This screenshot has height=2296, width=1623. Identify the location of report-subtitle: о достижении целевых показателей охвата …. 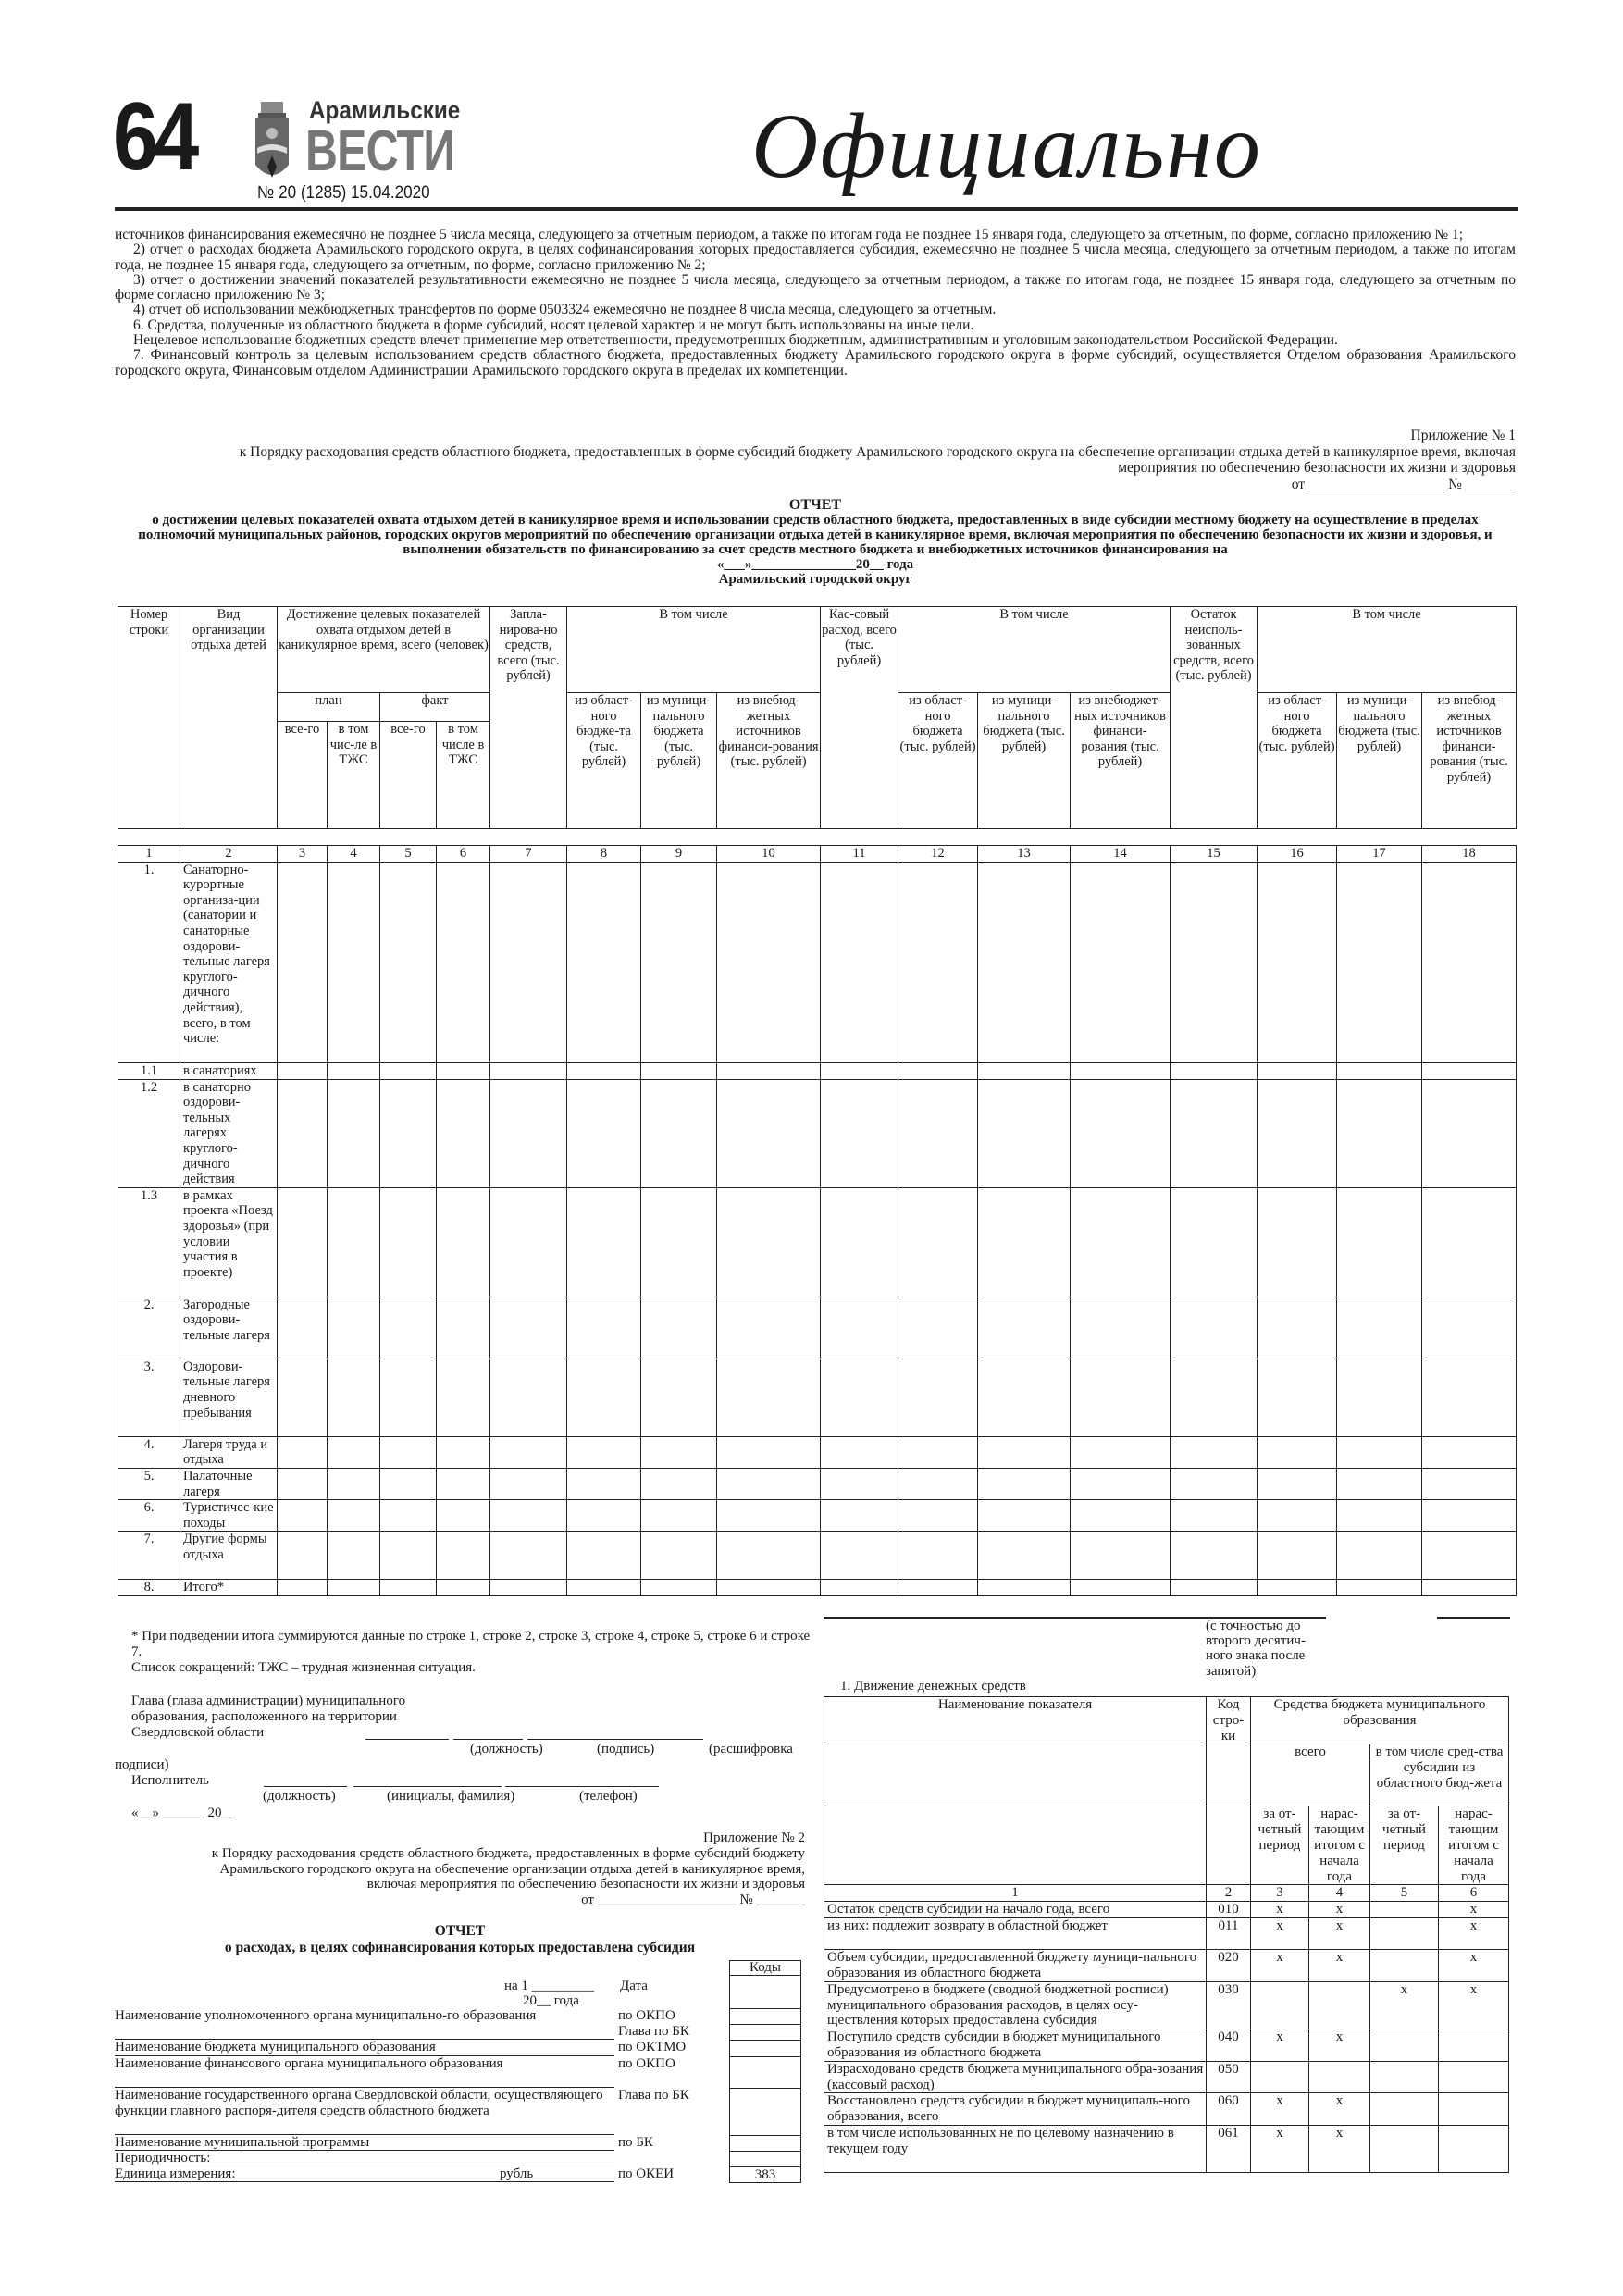
(815, 535).